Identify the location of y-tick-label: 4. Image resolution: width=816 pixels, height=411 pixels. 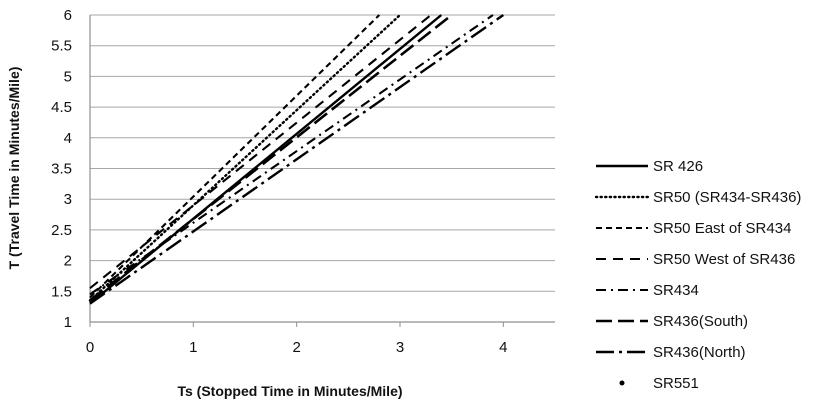
(68, 138).